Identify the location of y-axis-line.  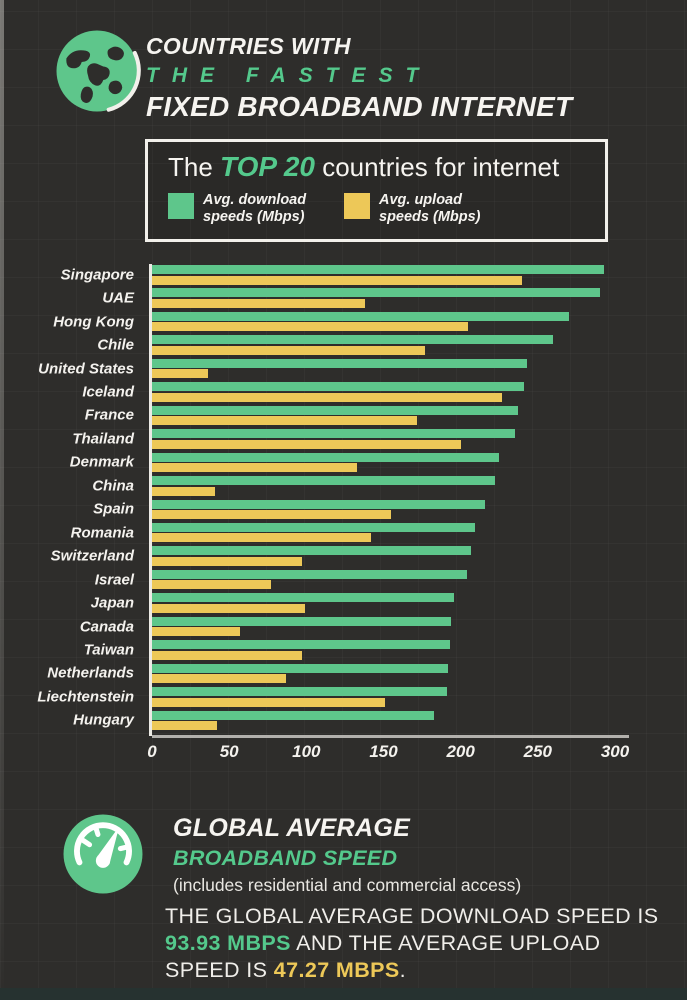
(150, 500).